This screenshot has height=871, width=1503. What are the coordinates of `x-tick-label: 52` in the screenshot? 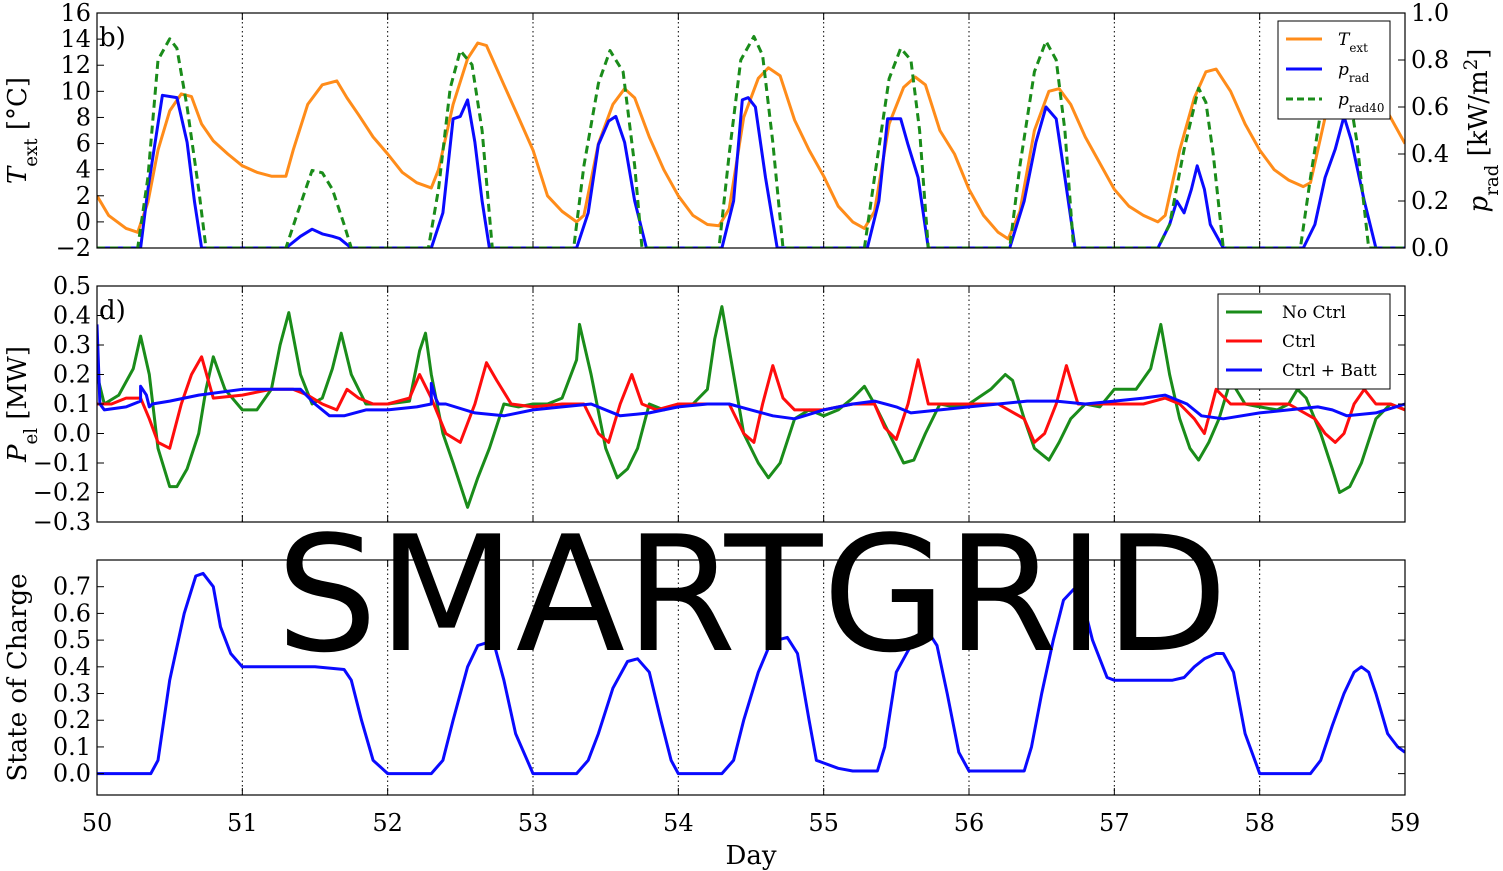 It's located at (387, 823).